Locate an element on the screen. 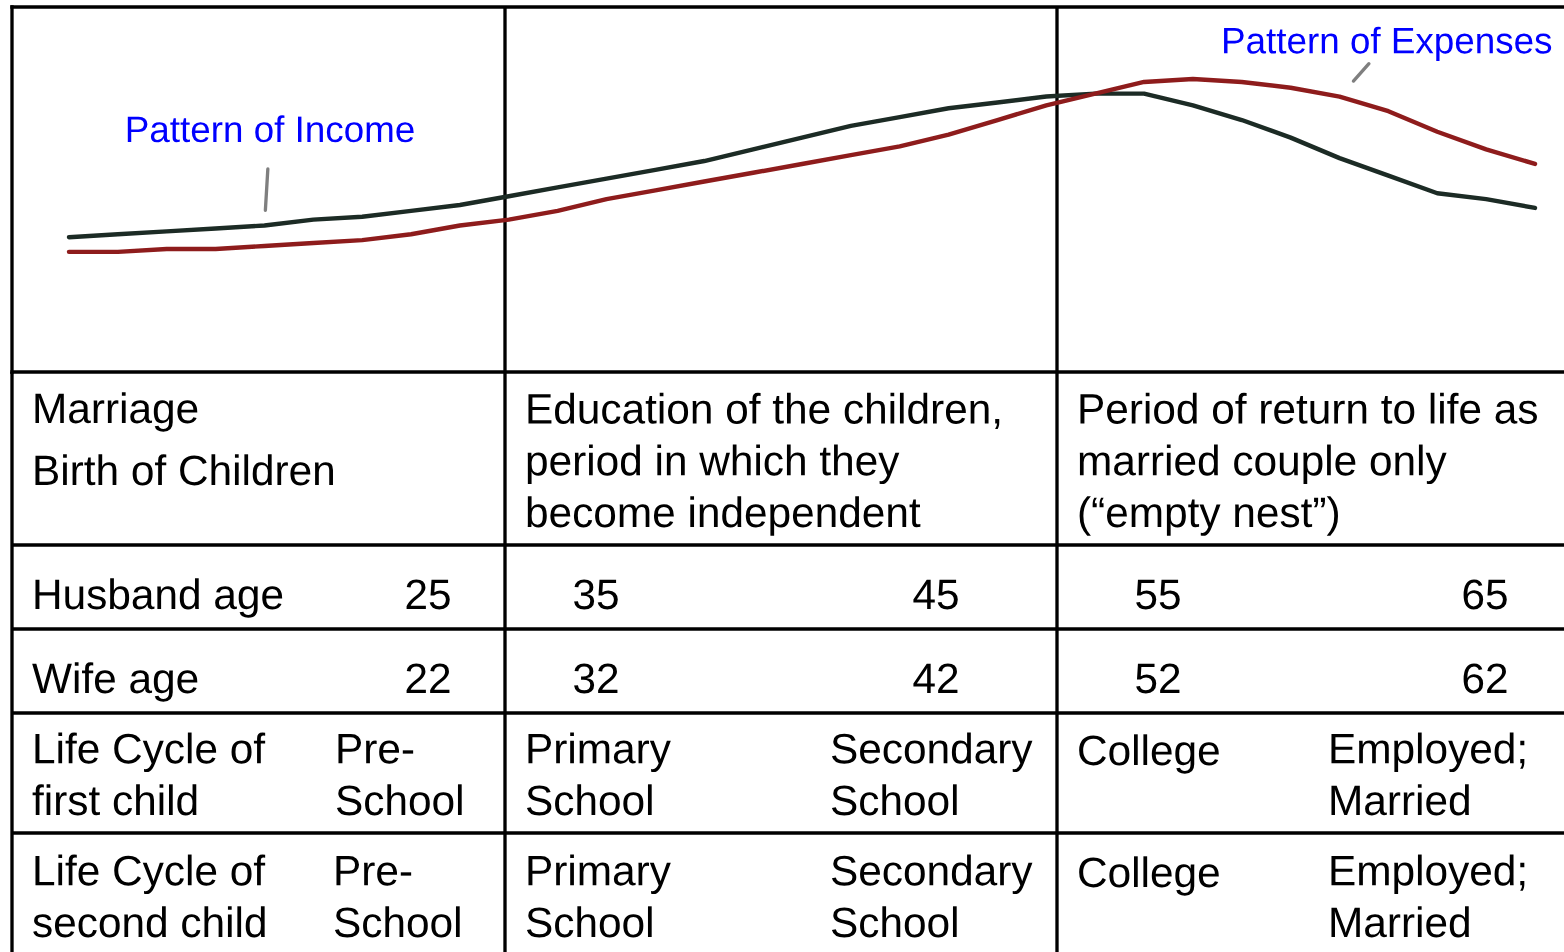  text: 25 is located at coordinates (428, 594).